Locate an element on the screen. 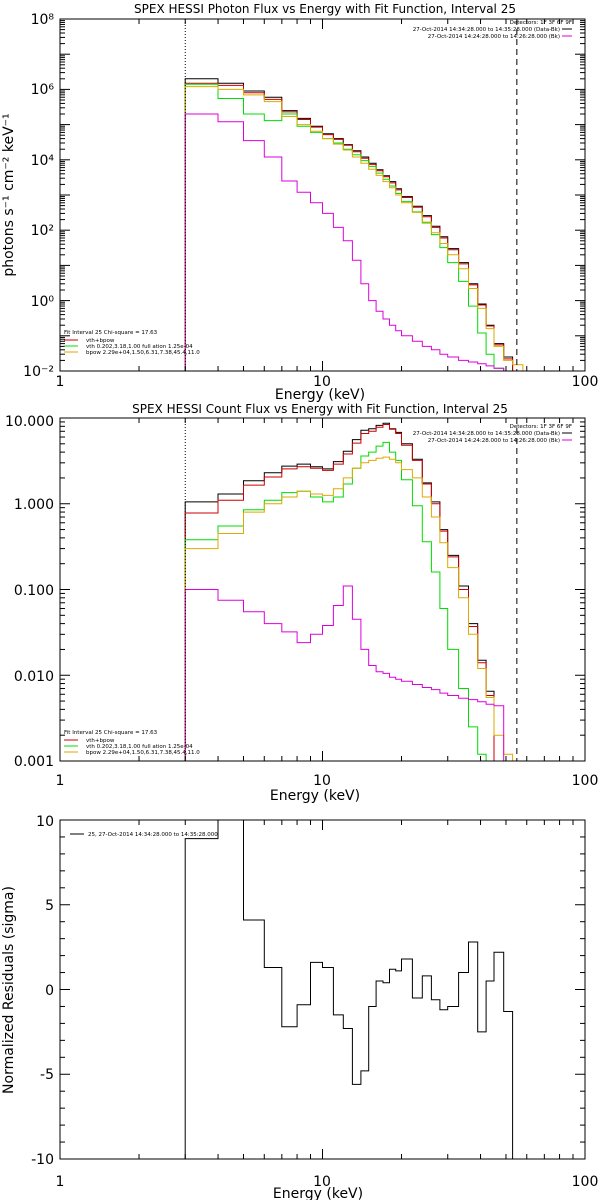 The height and width of the screenshot is (1200, 600). series-line-vth is located at coordinates (335, 601).